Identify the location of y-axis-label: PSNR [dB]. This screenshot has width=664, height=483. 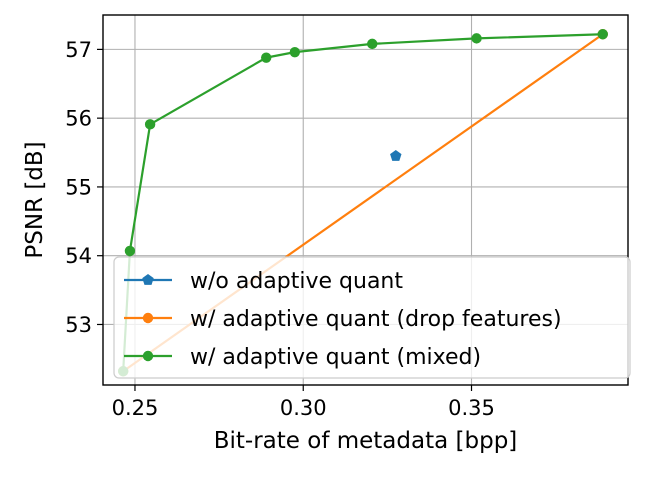
(35, 199).